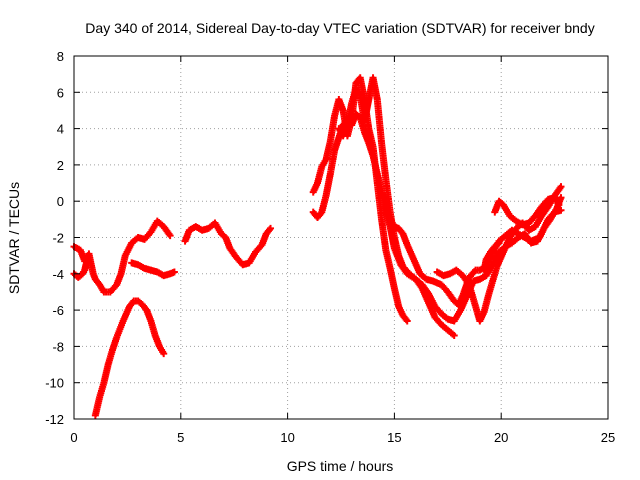  What do you see at coordinates (60, 165) in the screenshot?
I see `y-tick-label: 2` at bounding box center [60, 165].